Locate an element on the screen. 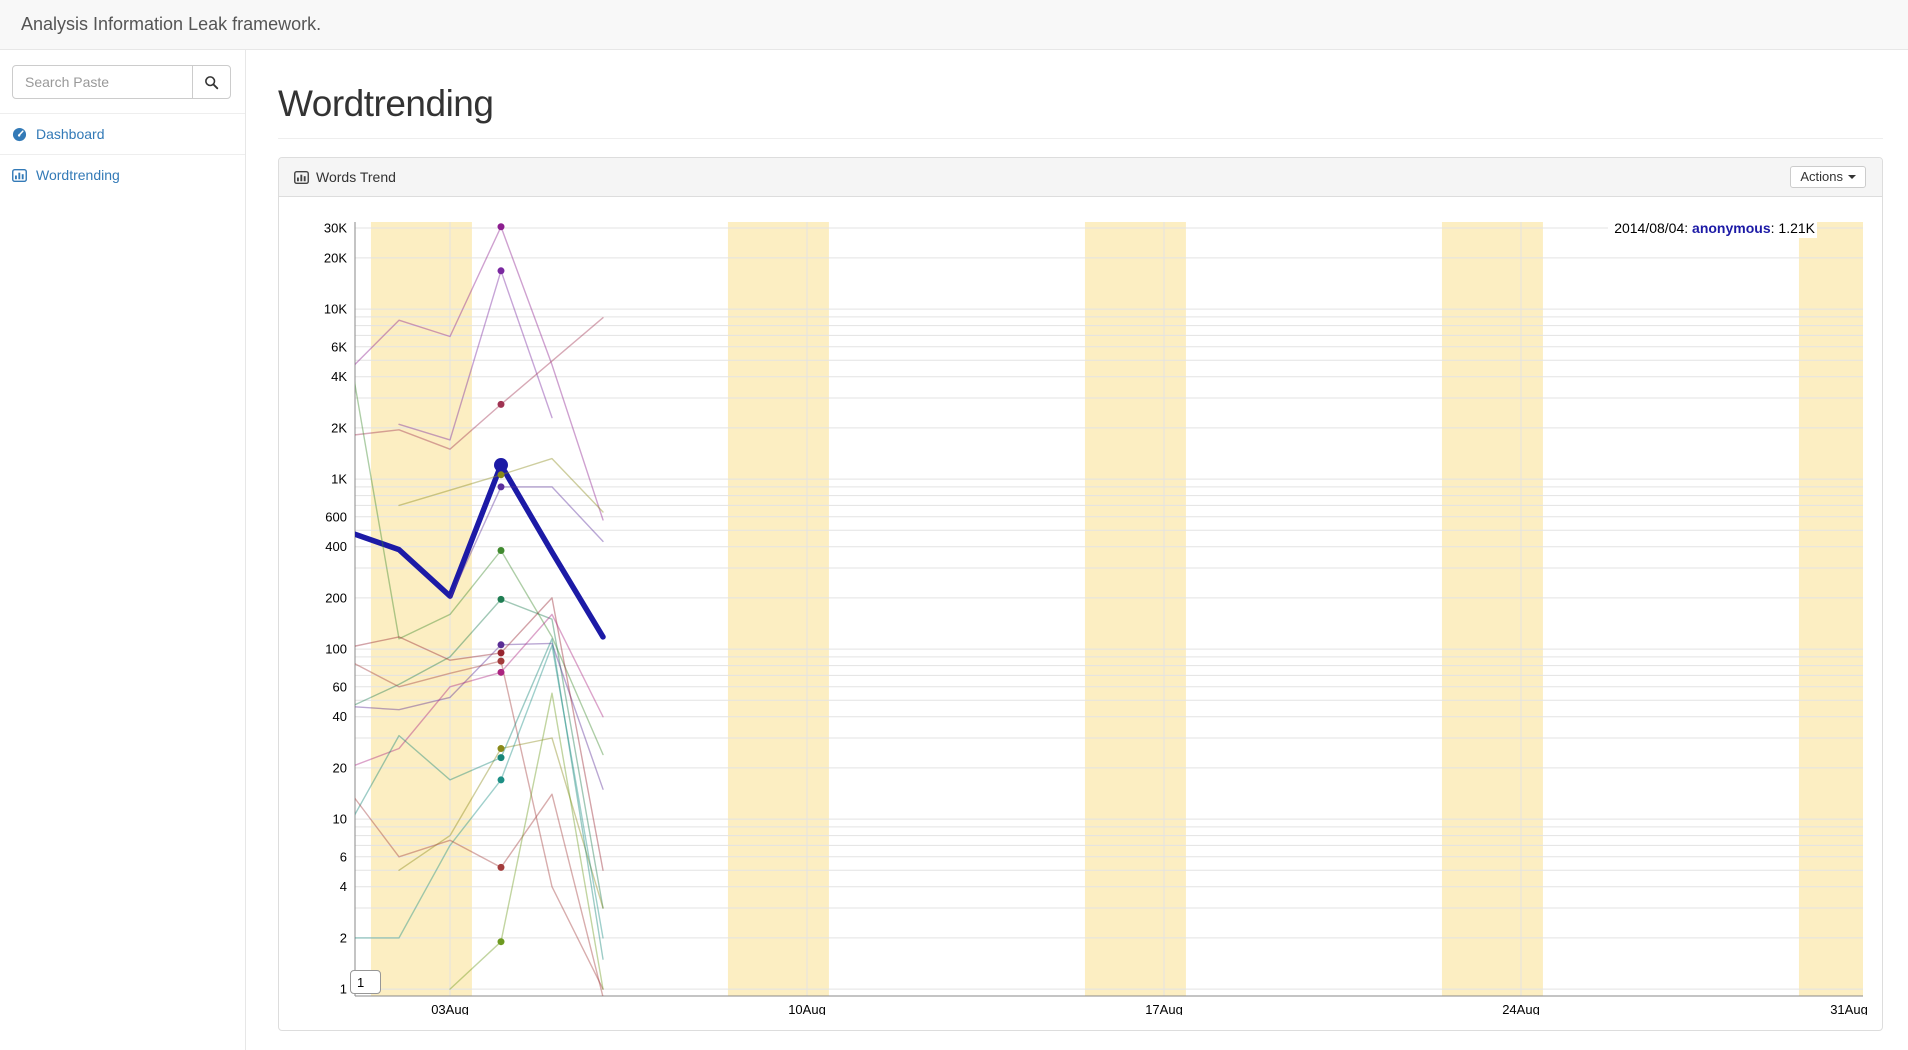 This screenshot has height=1050, width=1908. y-axis-label: 2K is located at coordinates (339, 427).